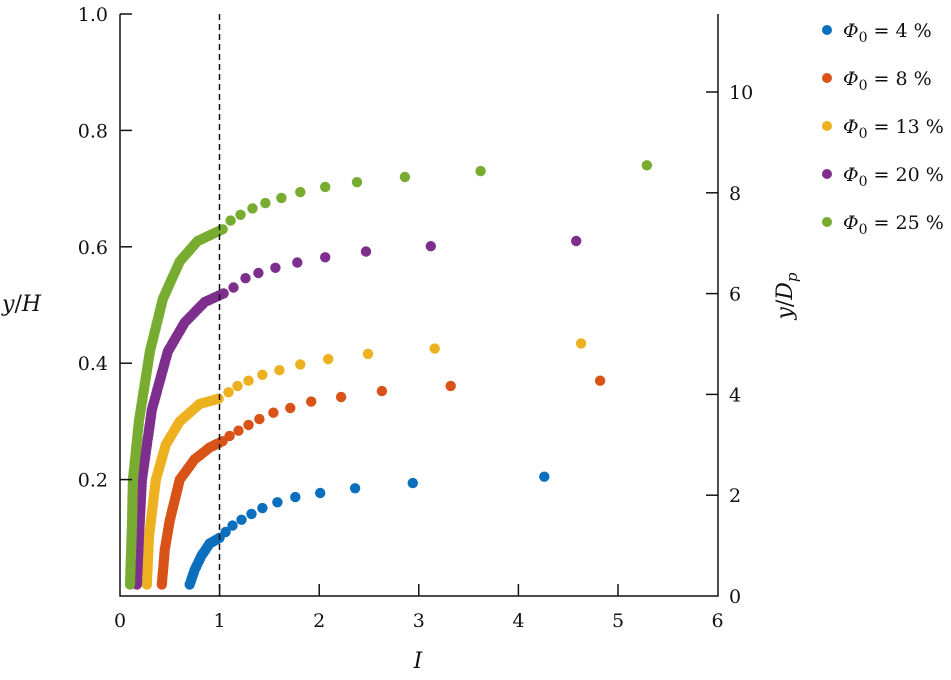  I want to click on x-tick-label: 0, so click(120, 621).